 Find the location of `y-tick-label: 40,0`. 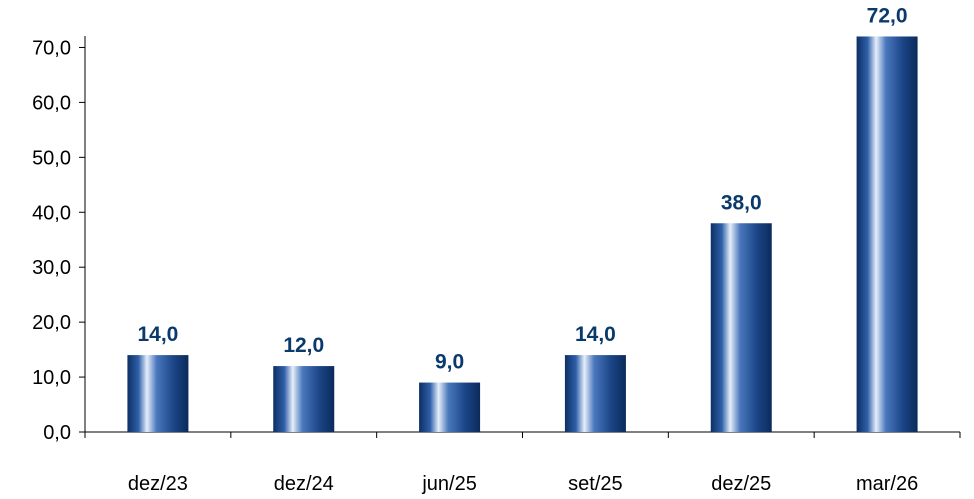

y-tick-label: 40,0 is located at coordinates (51, 213).